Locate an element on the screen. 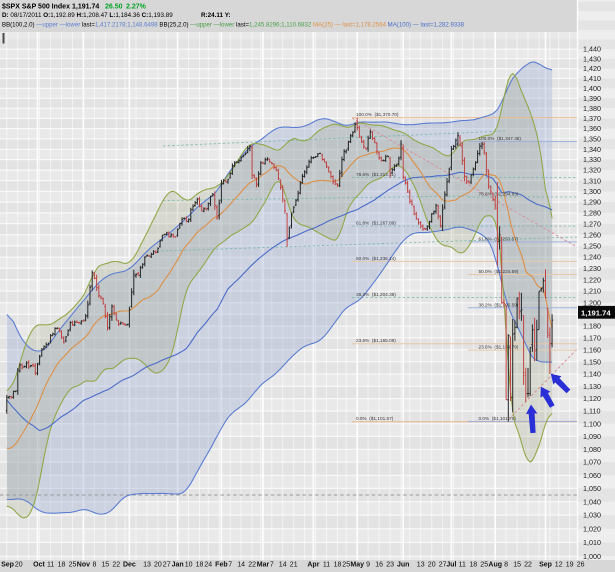  svg-text: 12 is located at coordinates (559, 565).